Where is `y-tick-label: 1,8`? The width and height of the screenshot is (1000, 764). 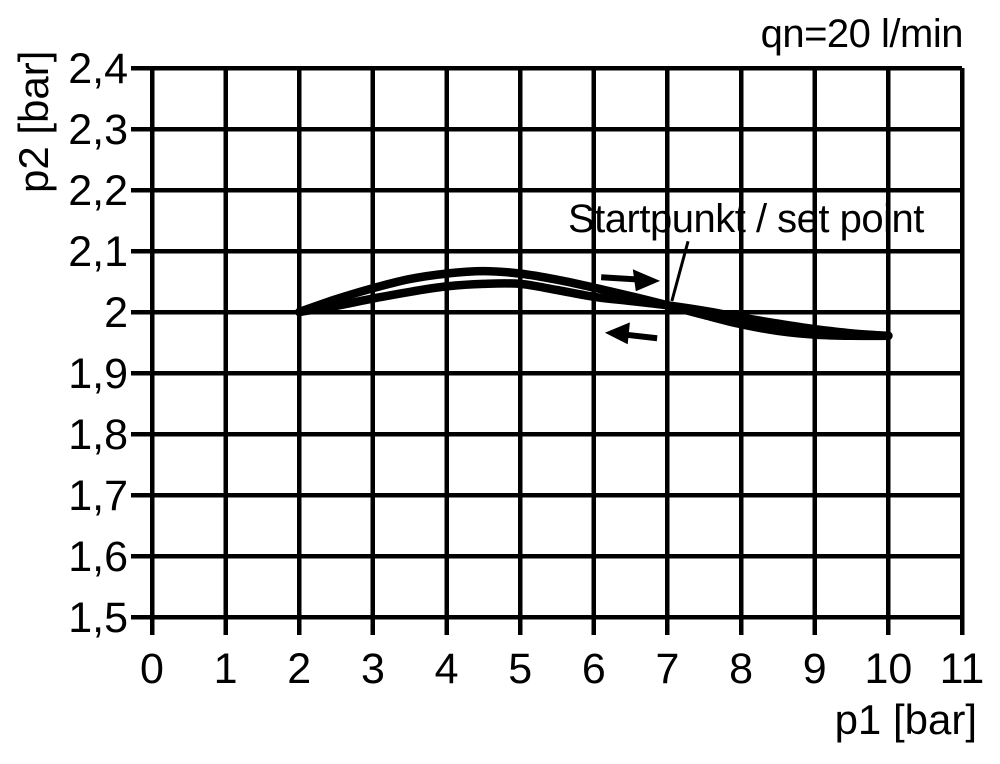 y-tick-label: 1,8 is located at coordinates (98, 435).